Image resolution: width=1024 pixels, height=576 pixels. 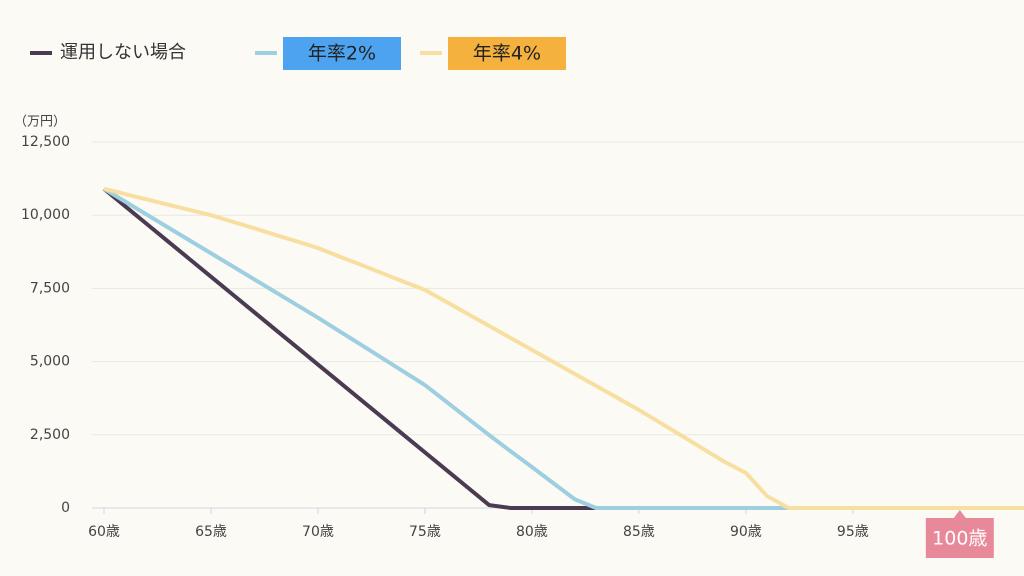 What do you see at coordinates (123, 52) in the screenshot?
I see `legend-label: 運用しない場合` at bounding box center [123, 52].